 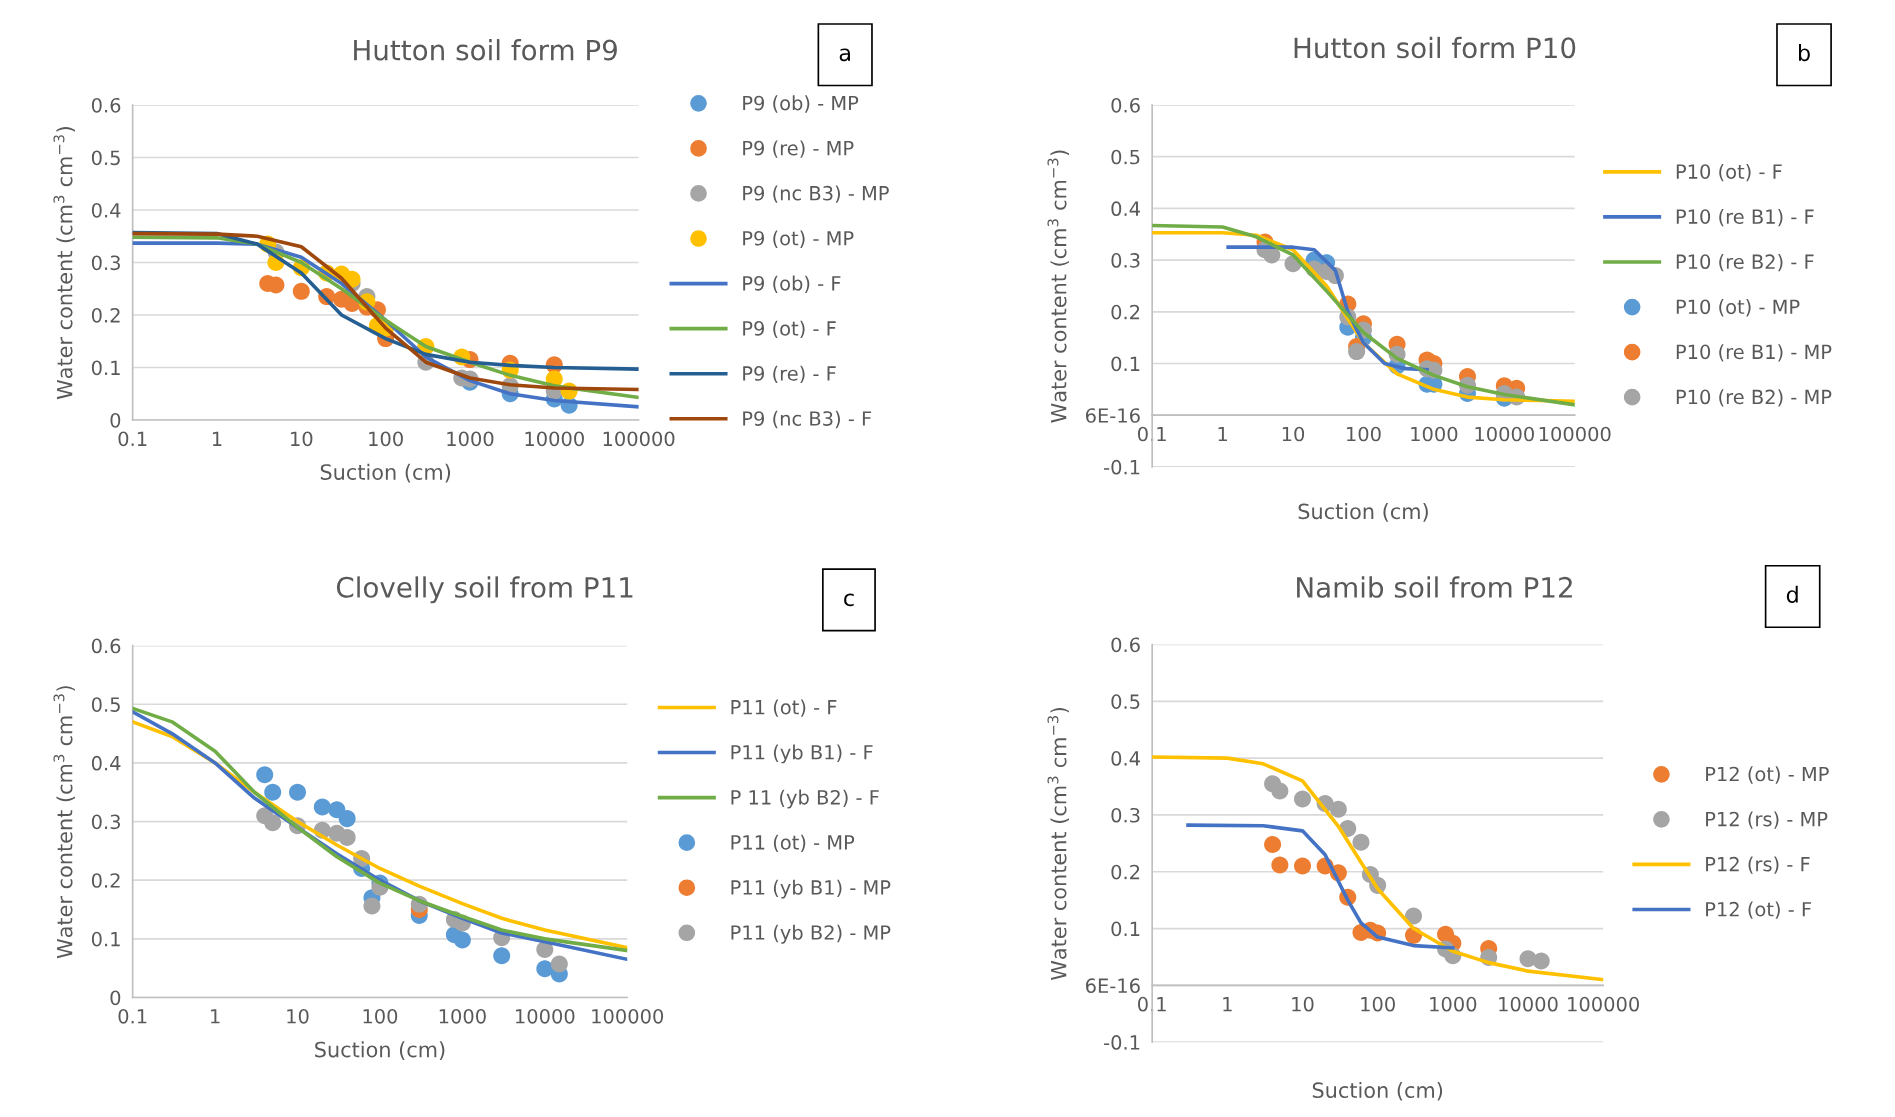 I want to click on text: d, so click(x=1792, y=594).